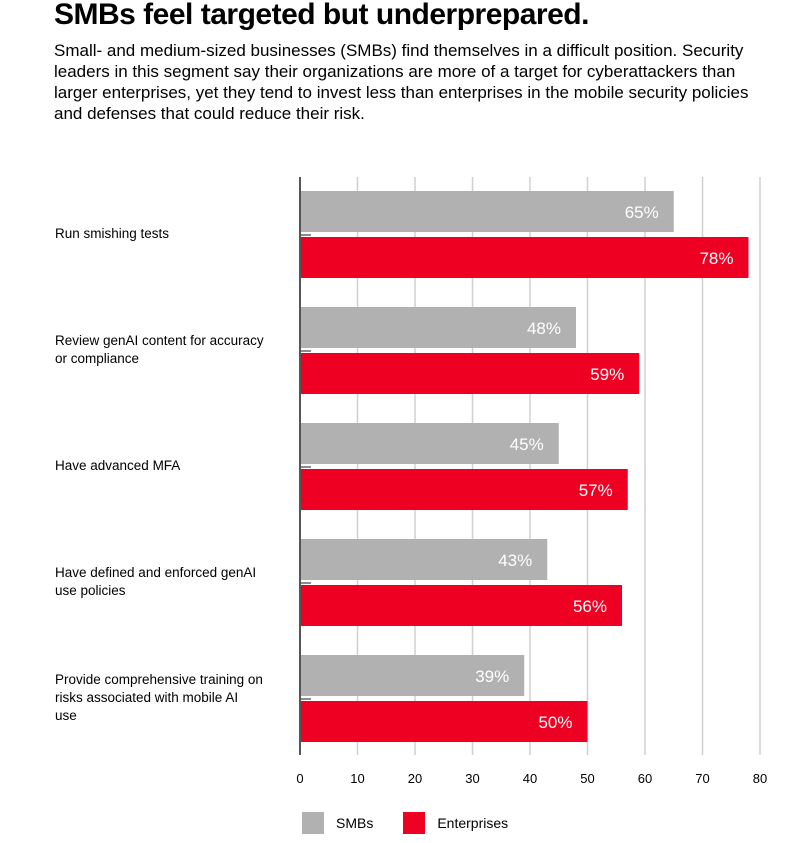  Describe the element at coordinates (596, 490) in the screenshot. I see `data-label: 57%` at that location.